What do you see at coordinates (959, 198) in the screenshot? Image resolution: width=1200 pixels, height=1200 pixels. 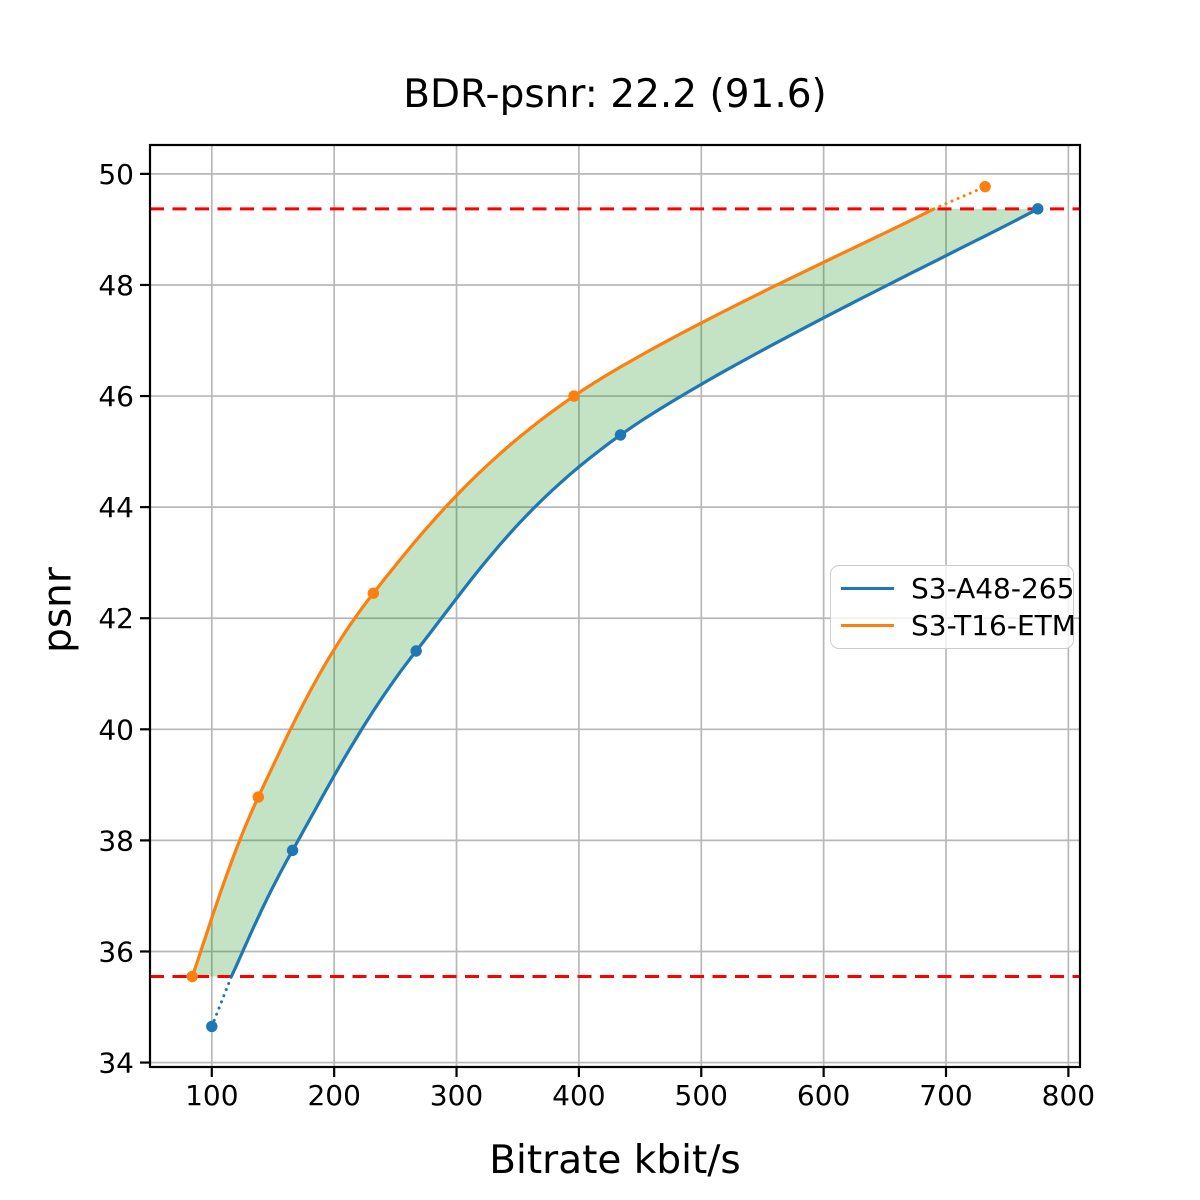 I see `series-dotted-S3-T16-ETM` at bounding box center [959, 198].